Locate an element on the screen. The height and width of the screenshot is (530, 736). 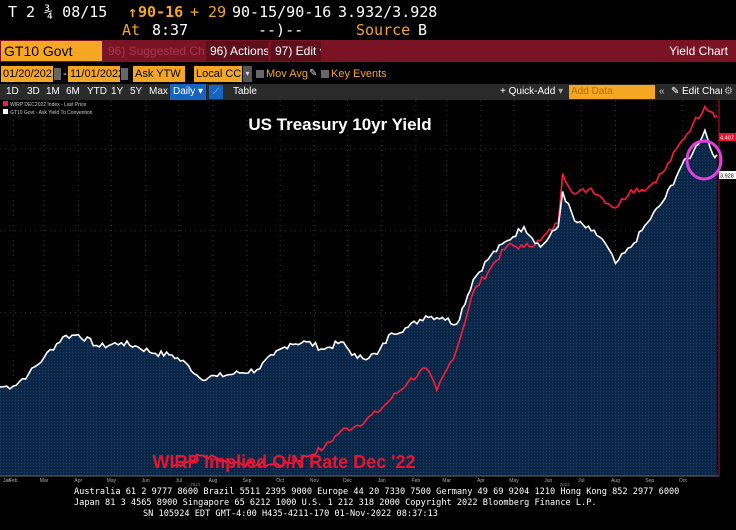
bid-ask: 90-15/90-16 is located at coordinates (282, 12).